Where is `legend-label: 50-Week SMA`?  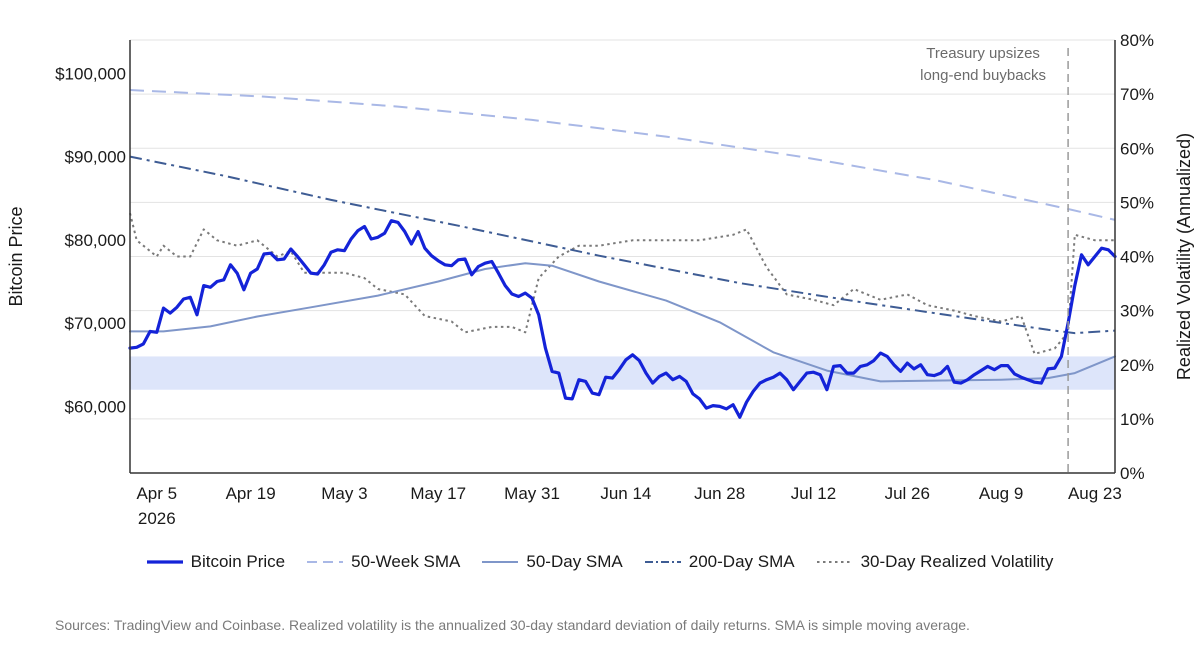 legend-label: 50-Week SMA is located at coordinates (406, 561).